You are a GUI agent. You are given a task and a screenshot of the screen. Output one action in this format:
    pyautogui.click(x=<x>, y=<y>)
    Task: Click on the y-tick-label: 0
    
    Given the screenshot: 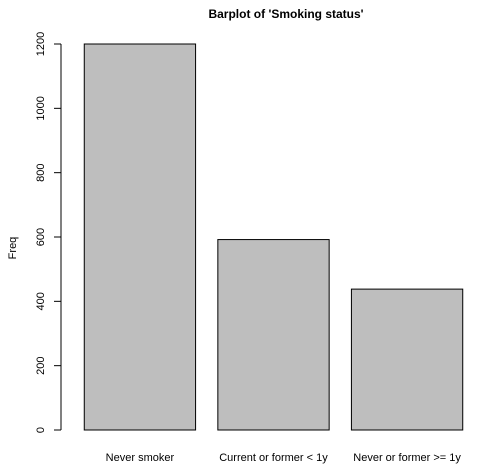 What is the action you would take?
    pyautogui.click(x=41, y=430)
    